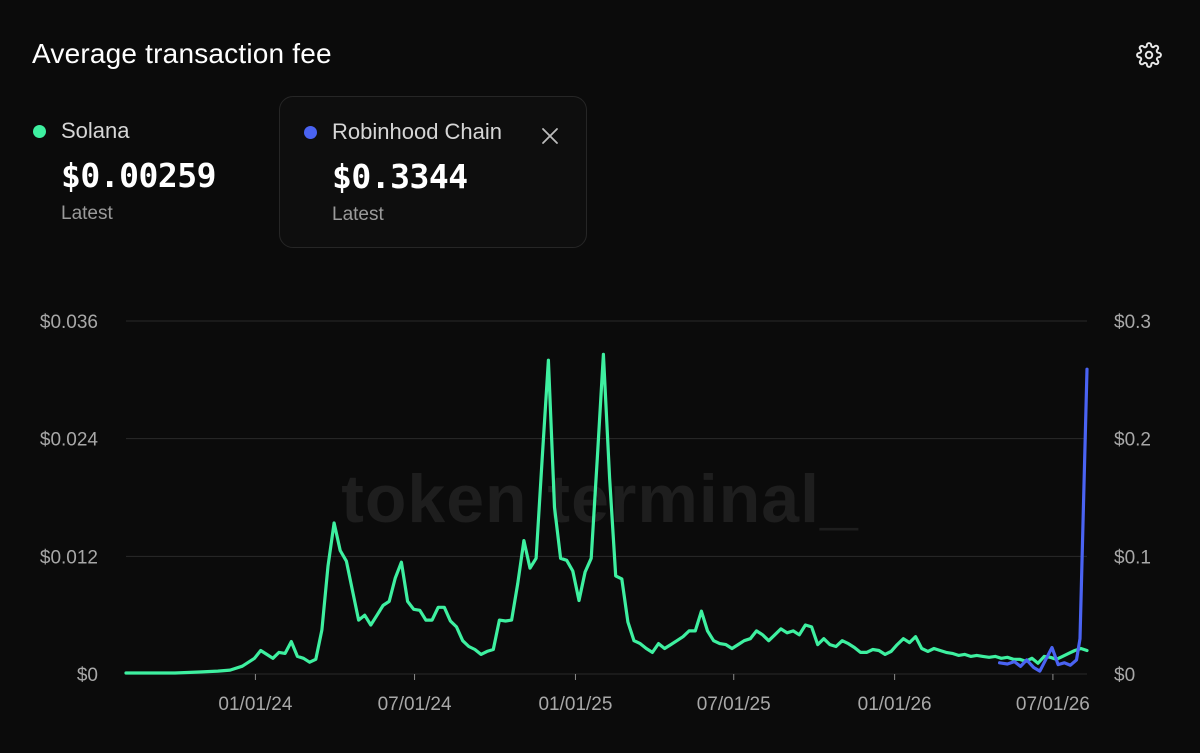 This screenshot has height=753, width=1200. I want to click on y-left-tick-label: $0.024, so click(69, 440).